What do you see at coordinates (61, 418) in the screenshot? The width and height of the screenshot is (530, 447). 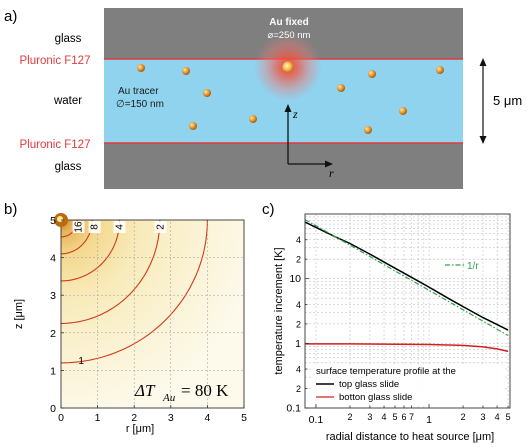 I see `panel-b-xtick: 0` at bounding box center [61, 418].